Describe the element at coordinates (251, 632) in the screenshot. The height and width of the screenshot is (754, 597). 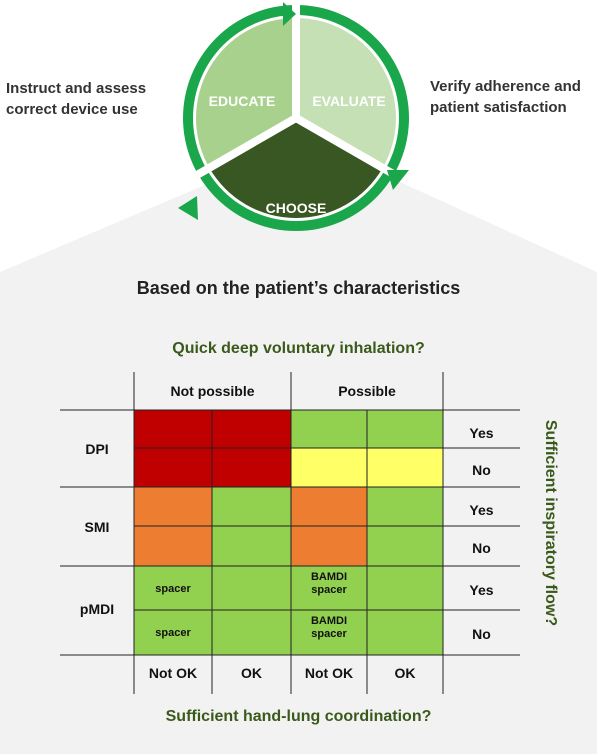
I see `matrix-cell-pmdi-no-col2` at that location.